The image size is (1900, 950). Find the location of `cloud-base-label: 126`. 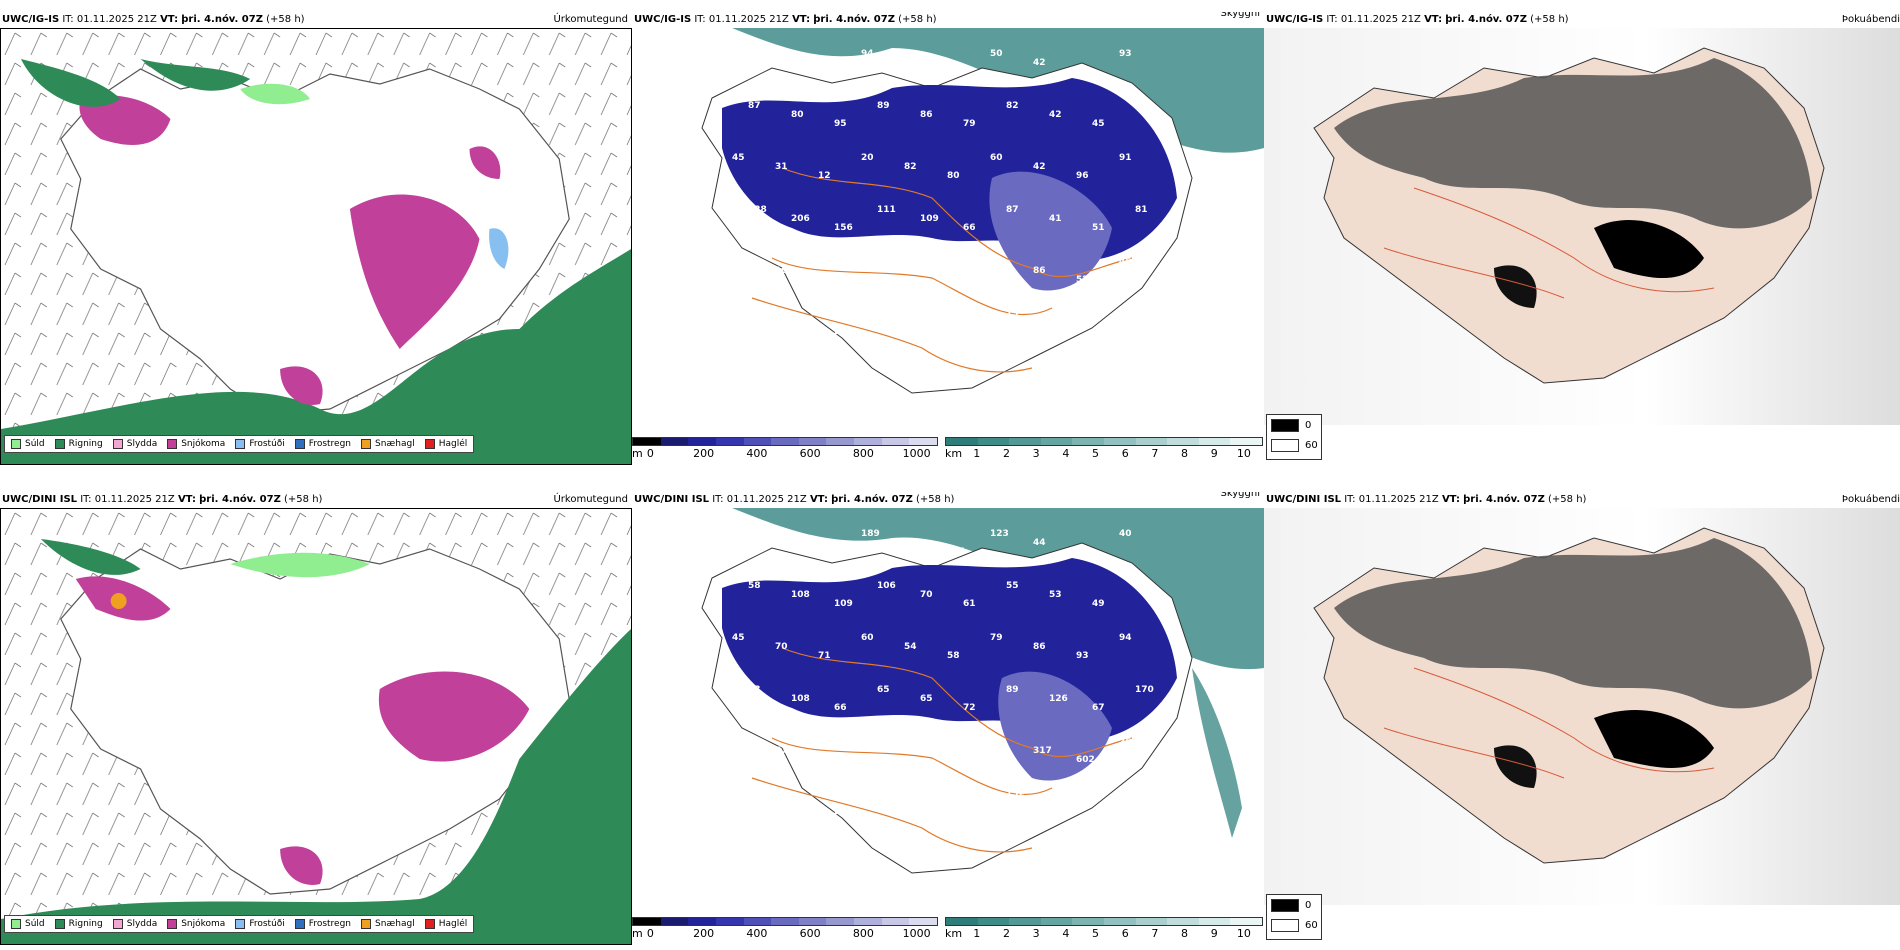

cloud-base-label: 126 is located at coordinates (1058, 699).